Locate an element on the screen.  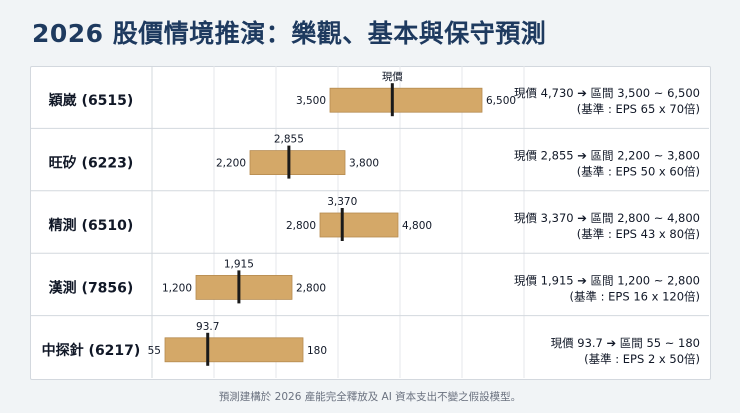
row-label: 精測 (6510) is located at coordinates (91, 225).